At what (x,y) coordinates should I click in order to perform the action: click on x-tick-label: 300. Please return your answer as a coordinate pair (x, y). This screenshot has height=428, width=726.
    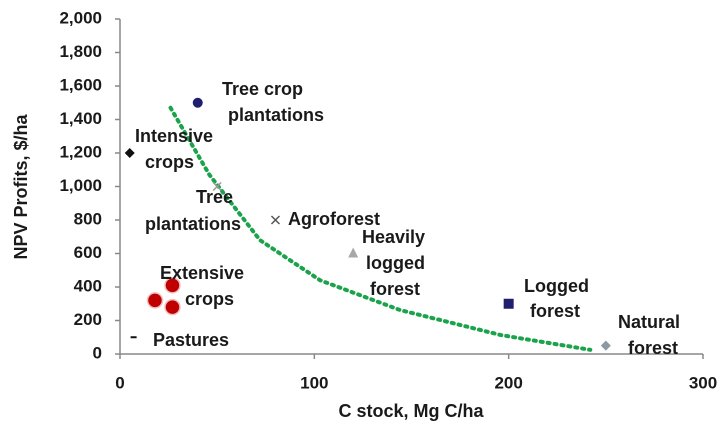
    Looking at the image, I should click on (703, 382).